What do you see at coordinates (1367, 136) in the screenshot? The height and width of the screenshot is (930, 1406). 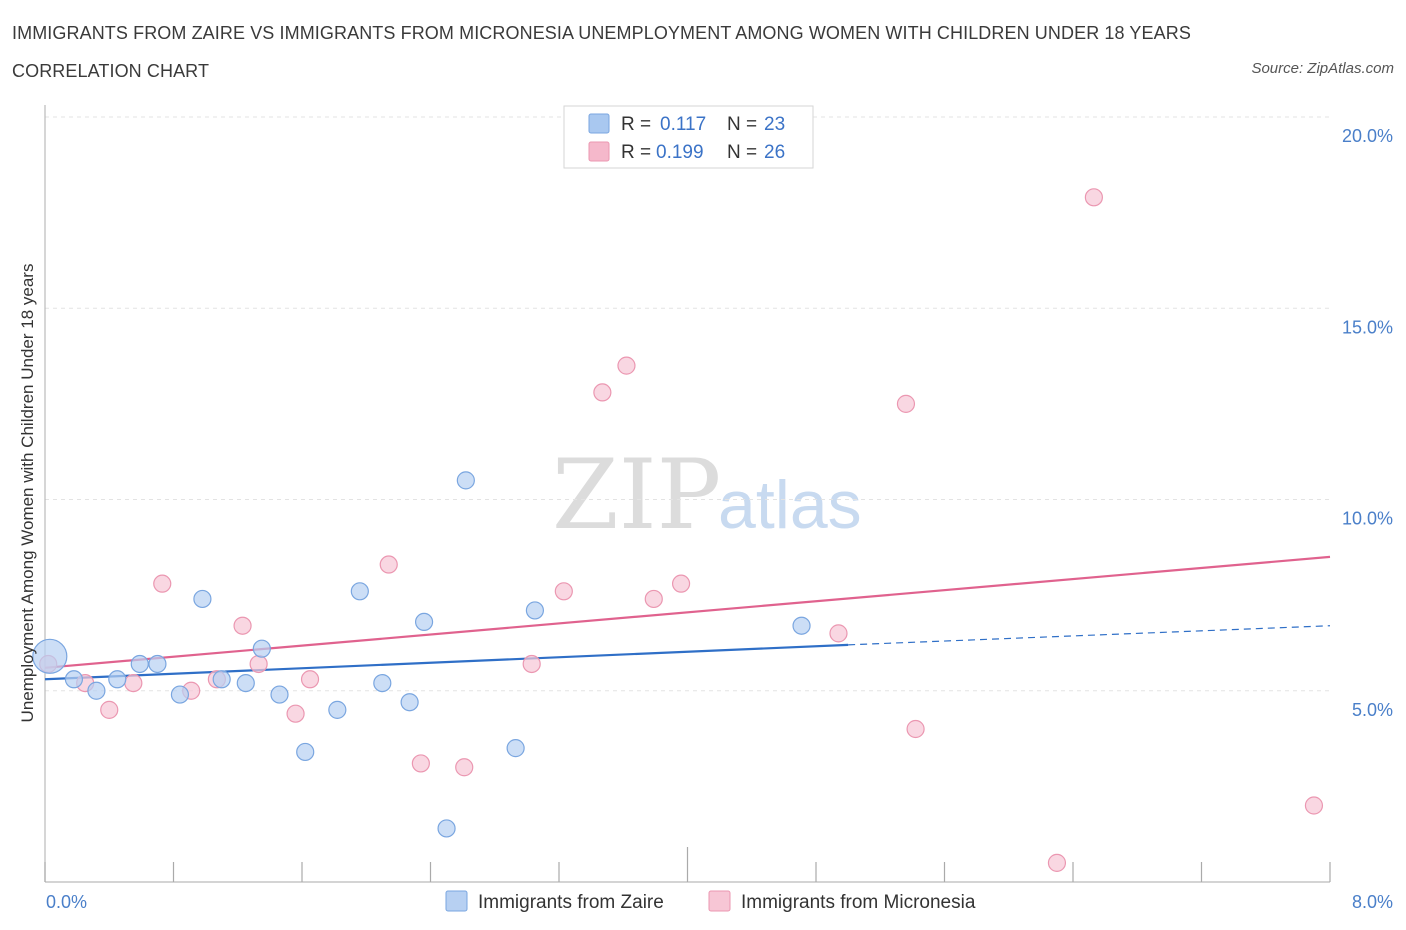 I see `y-tick-label: 20.0%` at bounding box center [1367, 136].